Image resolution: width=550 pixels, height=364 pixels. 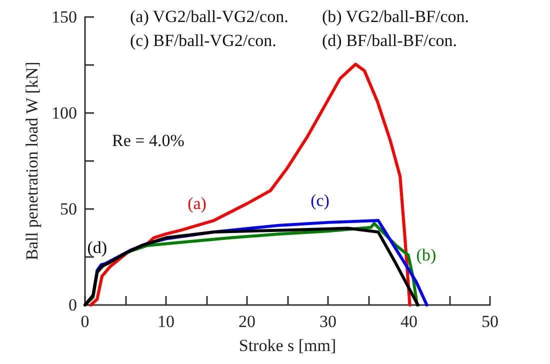 I want to click on series-label: (a), so click(x=197, y=204).